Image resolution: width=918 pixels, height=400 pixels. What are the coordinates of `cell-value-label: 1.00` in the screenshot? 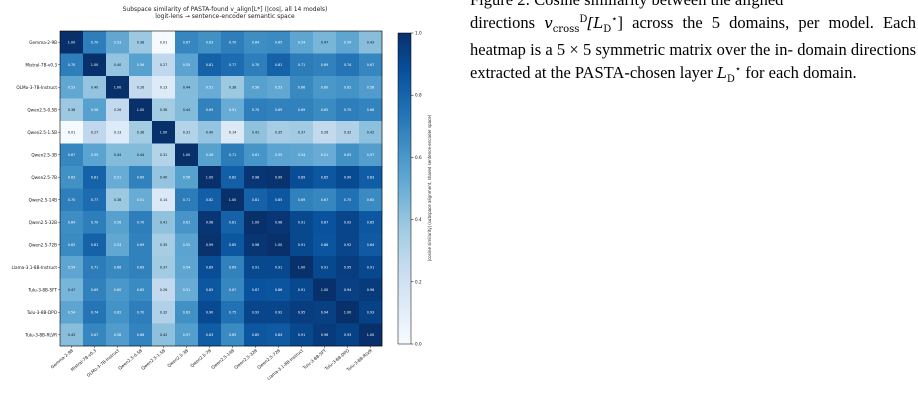 It's located at (72, 42).